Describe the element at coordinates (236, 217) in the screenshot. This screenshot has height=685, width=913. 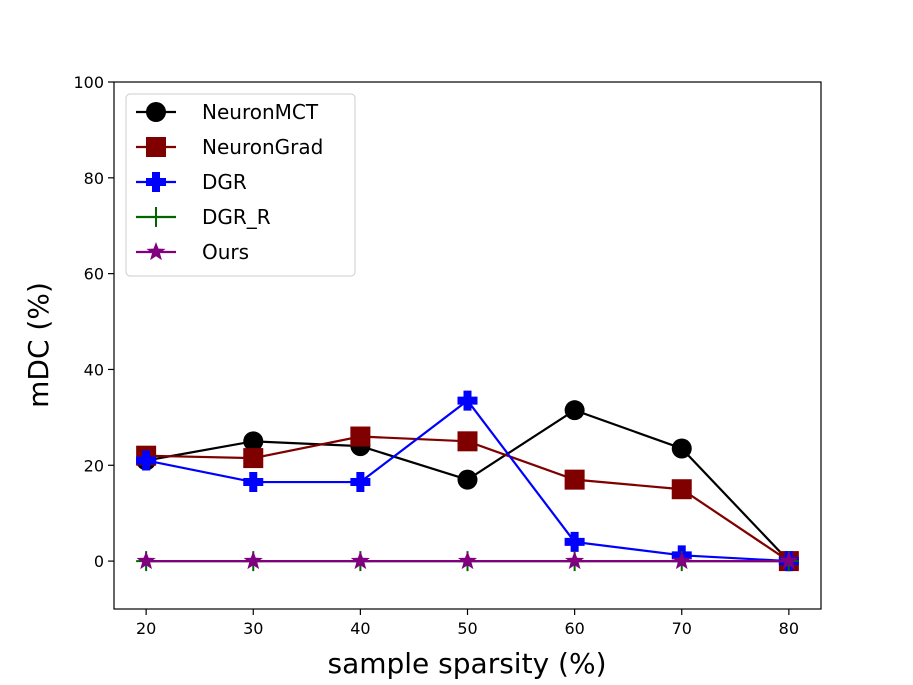
I see `legend-label: DGR_R` at that location.